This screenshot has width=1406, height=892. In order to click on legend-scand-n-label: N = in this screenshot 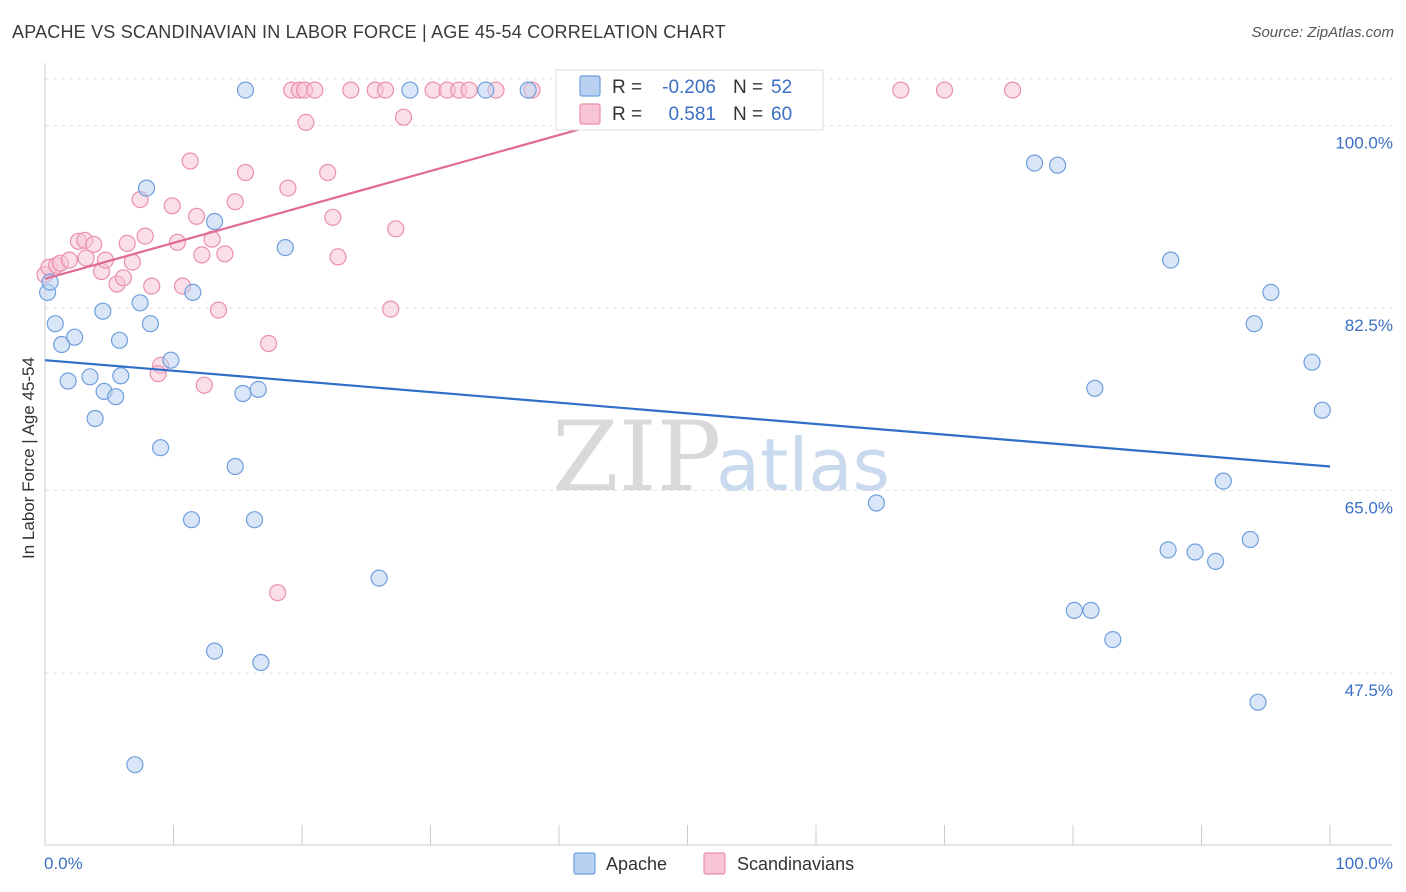, I will do `click(748, 114)`.